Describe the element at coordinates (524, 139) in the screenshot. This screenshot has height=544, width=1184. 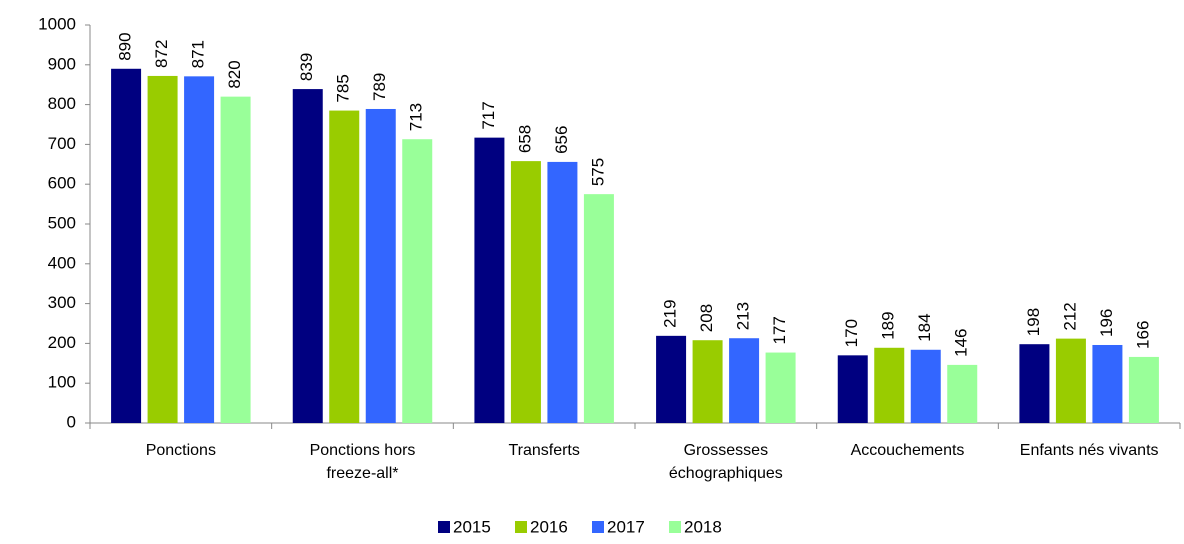
I see `value-label: 658` at that location.